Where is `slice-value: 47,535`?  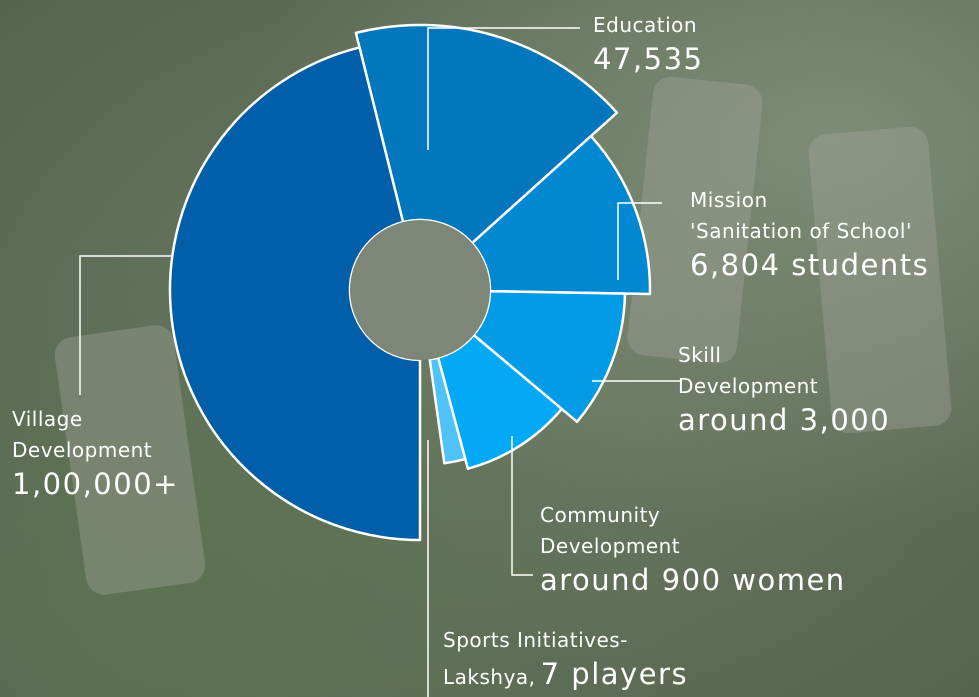
slice-value: 47,535 is located at coordinates (648, 59).